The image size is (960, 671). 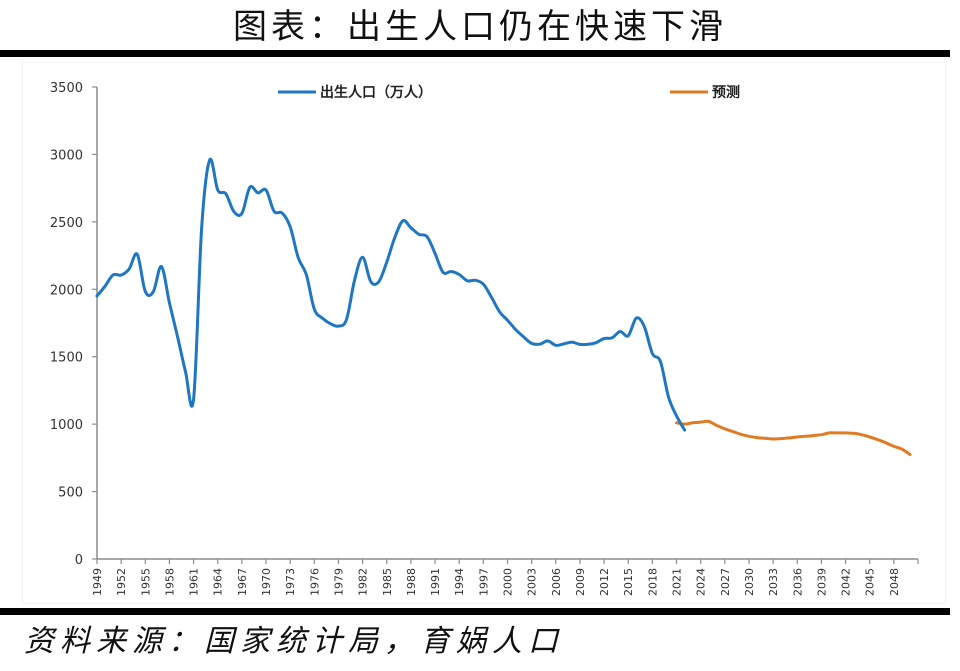 I want to click on source-note: 资料来源：国家统计局，育娲人口, so click(x=294, y=641).